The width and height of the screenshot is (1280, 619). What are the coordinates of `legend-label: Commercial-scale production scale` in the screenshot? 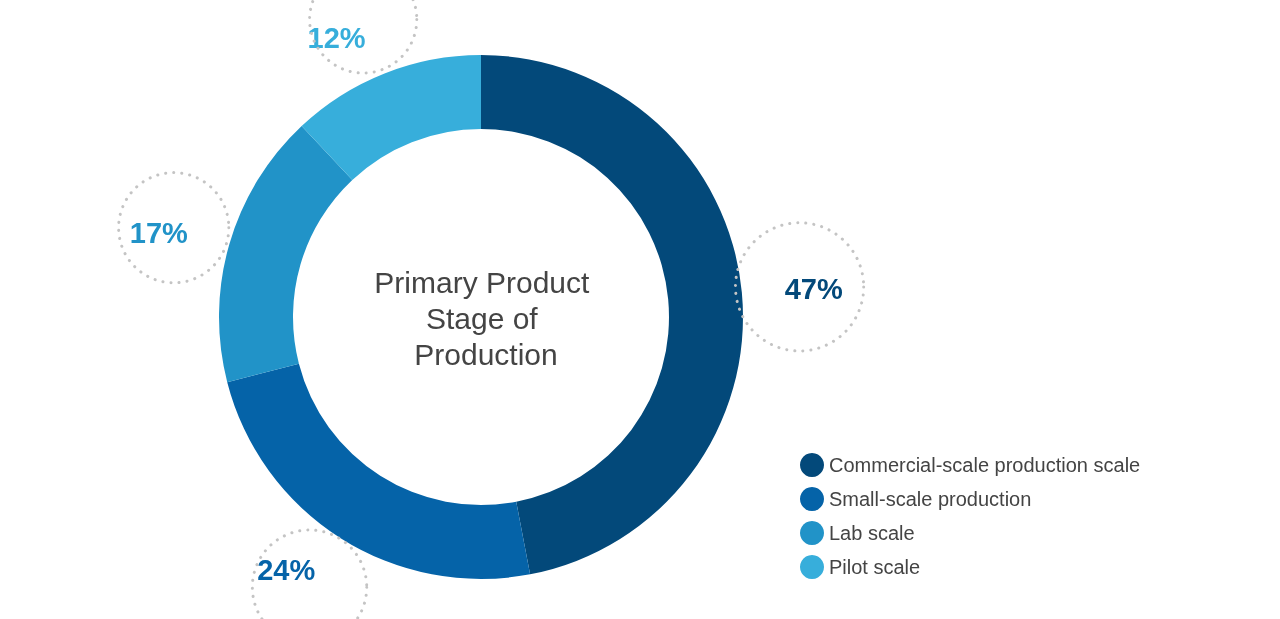 It's located at (985, 465).